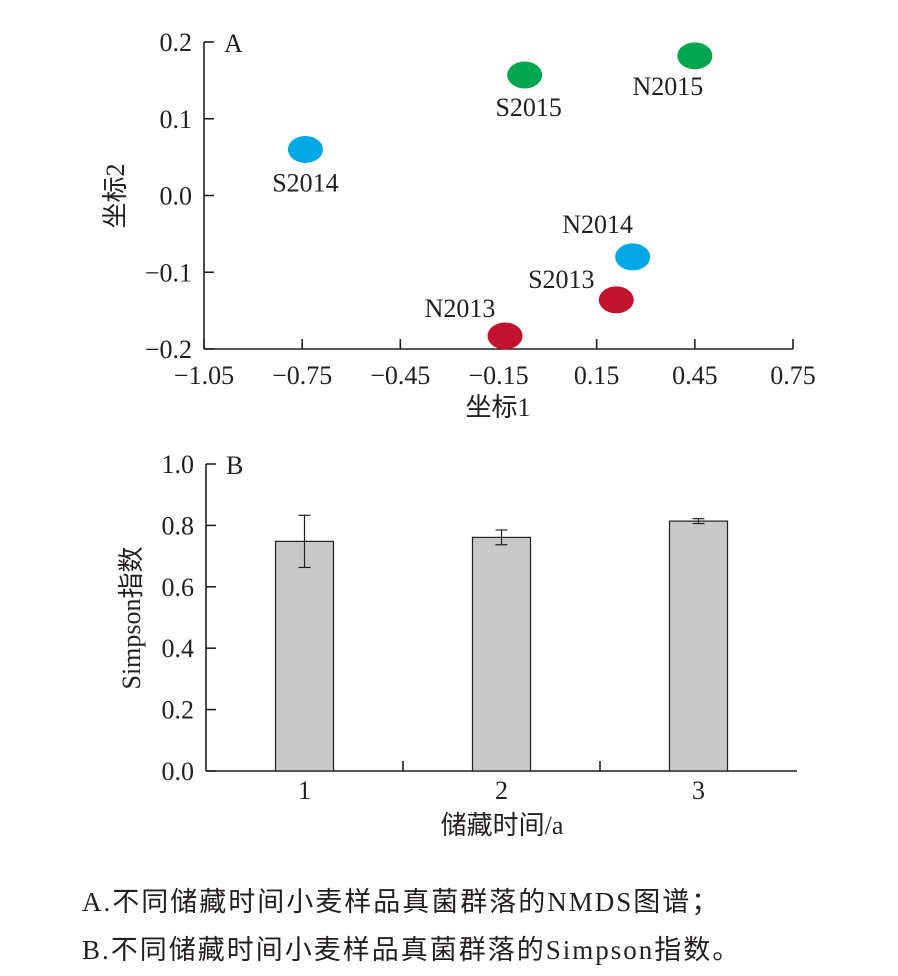 This screenshot has height=976, width=898. I want to click on x-tick-label-b: 3, so click(698, 790).